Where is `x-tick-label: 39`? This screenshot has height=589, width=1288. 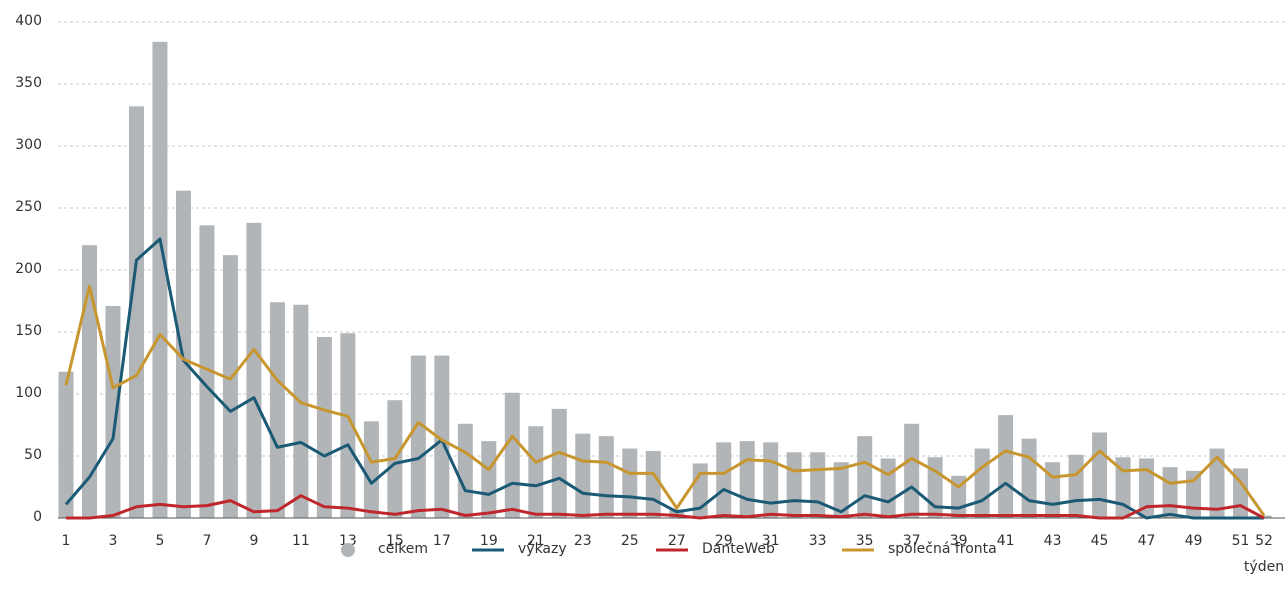 x-tick-label: 39 is located at coordinates (959, 541).